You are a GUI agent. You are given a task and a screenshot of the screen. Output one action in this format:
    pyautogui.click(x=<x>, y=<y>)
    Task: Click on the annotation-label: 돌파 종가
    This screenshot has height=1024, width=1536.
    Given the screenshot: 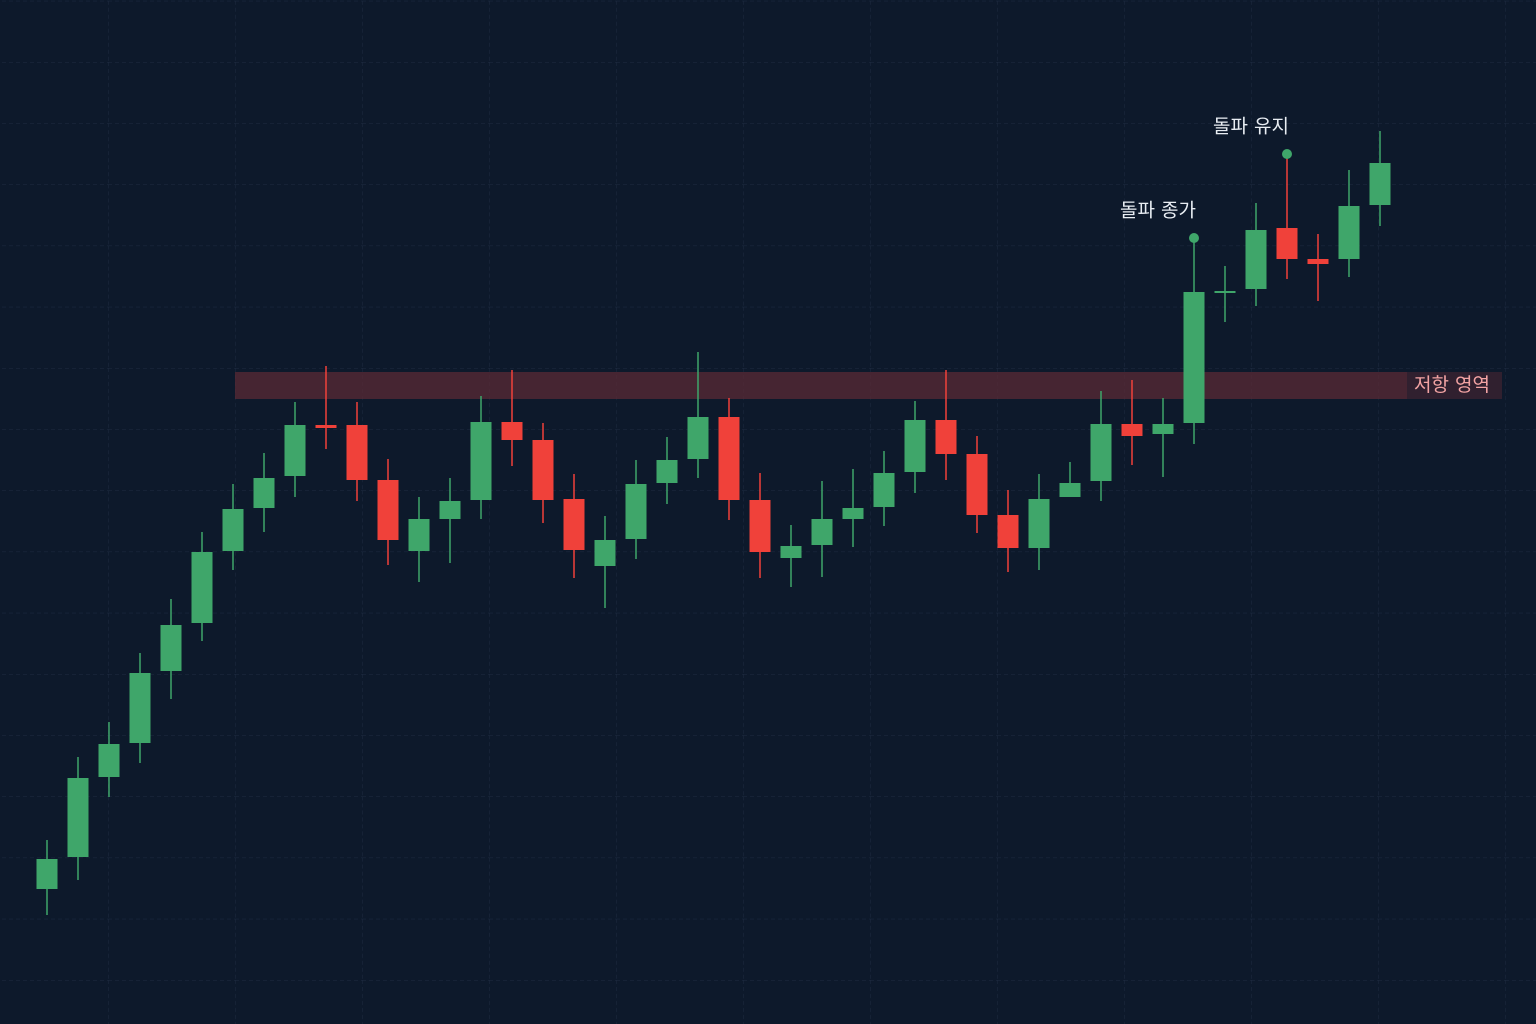 What is the action you would take?
    pyautogui.click(x=1158, y=211)
    